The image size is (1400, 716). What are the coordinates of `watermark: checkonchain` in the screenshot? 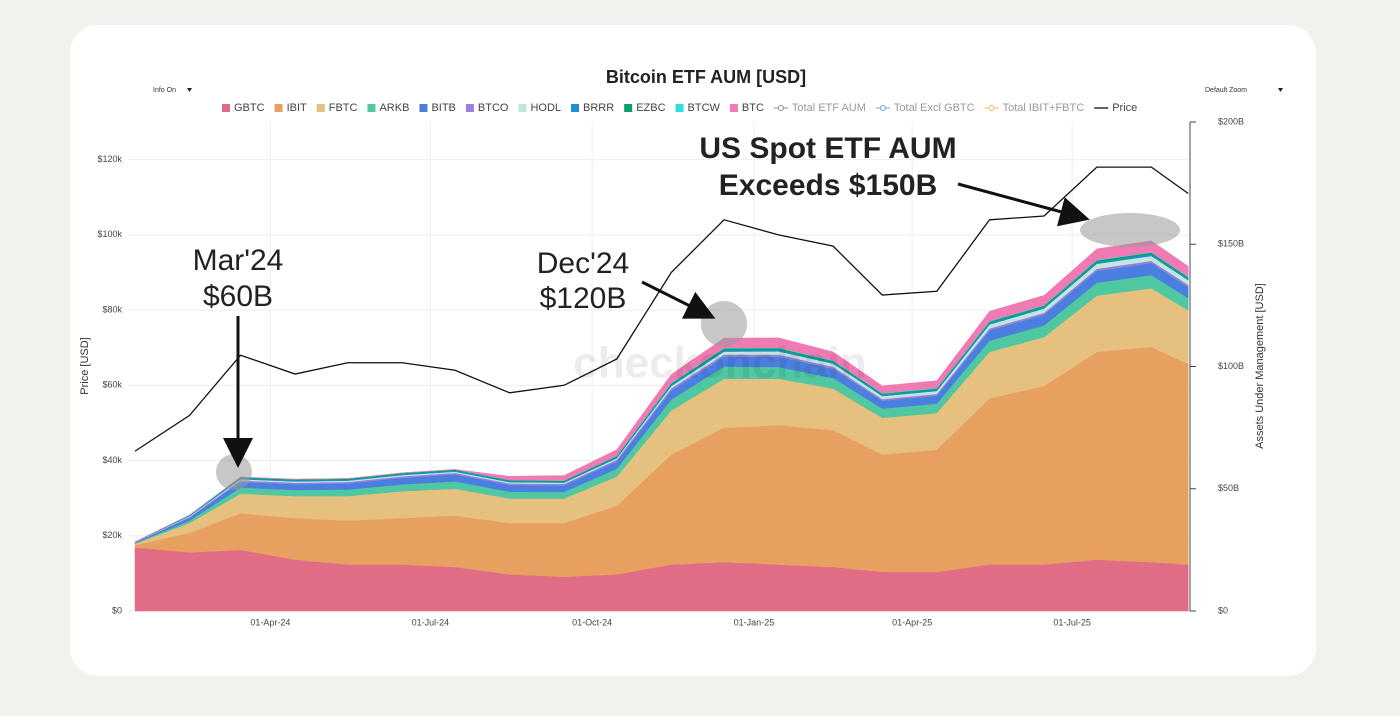 It's located at (719, 363).